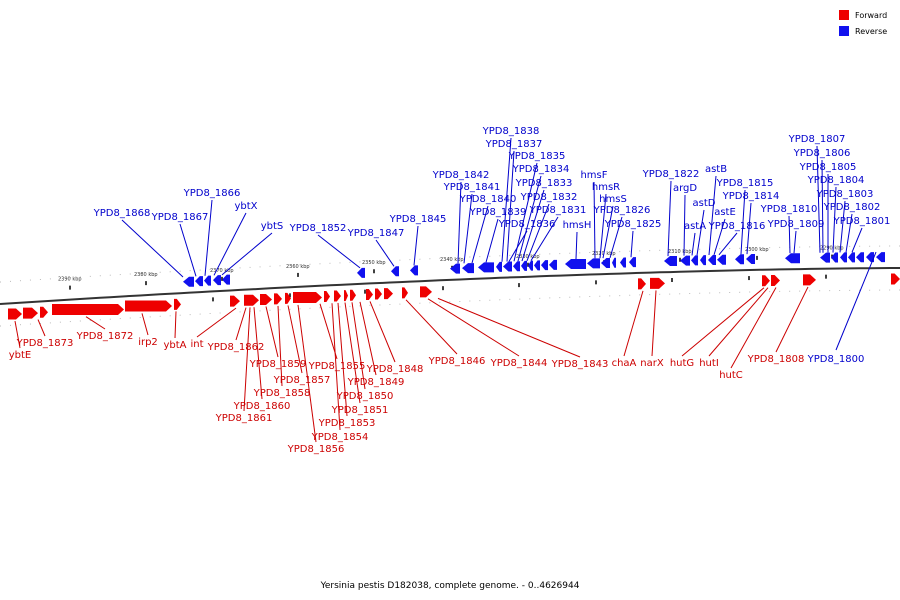 This screenshot has width=900, height=600. Describe the element at coordinates (244, 418) in the screenshot. I see `gene-label-forward: YPD8_1861` at that location.